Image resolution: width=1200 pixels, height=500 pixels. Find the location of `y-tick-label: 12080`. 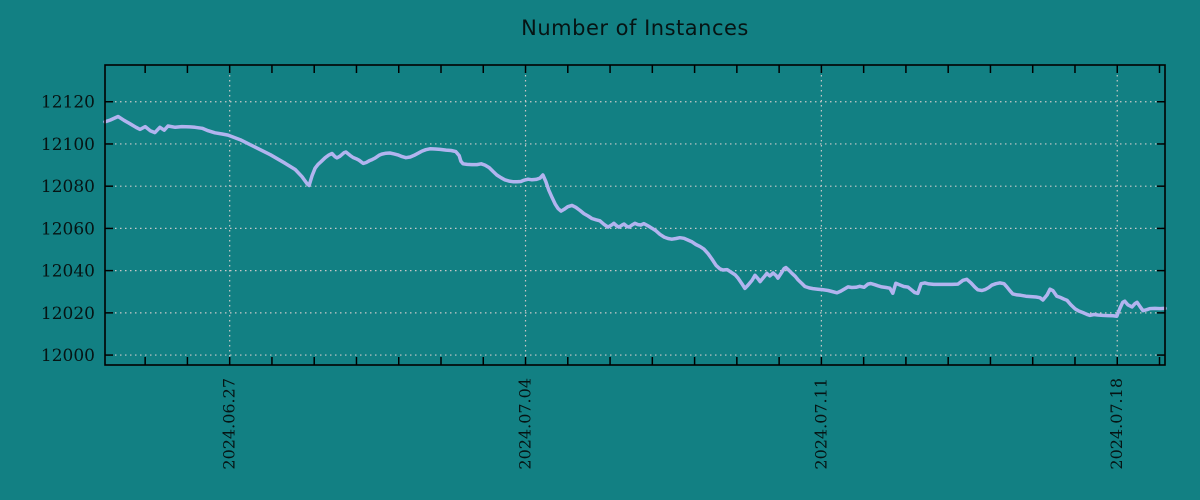

y-tick-label: 12080 is located at coordinates (68, 187).